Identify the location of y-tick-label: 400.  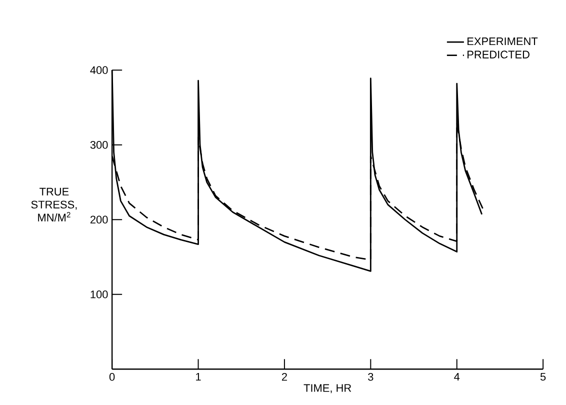
(99, 70).